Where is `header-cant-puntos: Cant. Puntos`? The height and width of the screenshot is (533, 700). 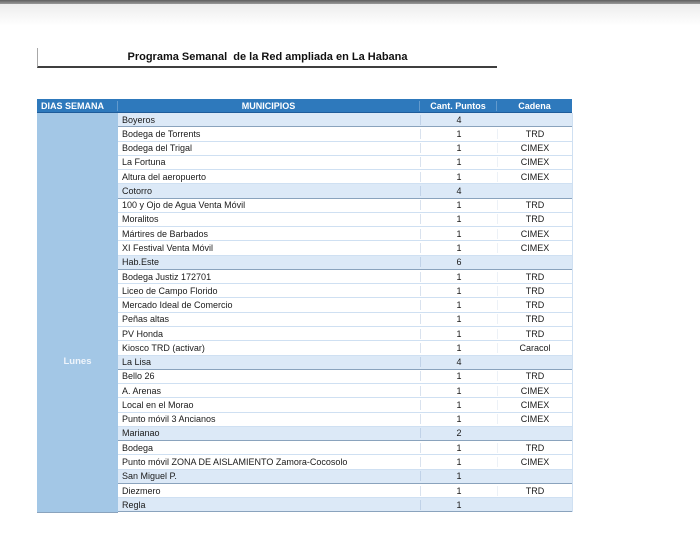
header-cant-puntos: Cant. Puntos is located at coordinates (458, 105).